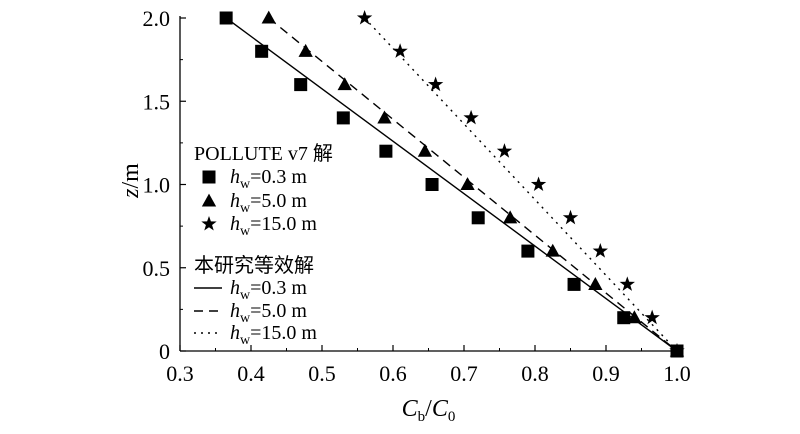 This screenshot has width=800, height=434. Describe the element at coordinates (535, 373) in the screenshot. I see `x-tick-label: 0.8` at that location.